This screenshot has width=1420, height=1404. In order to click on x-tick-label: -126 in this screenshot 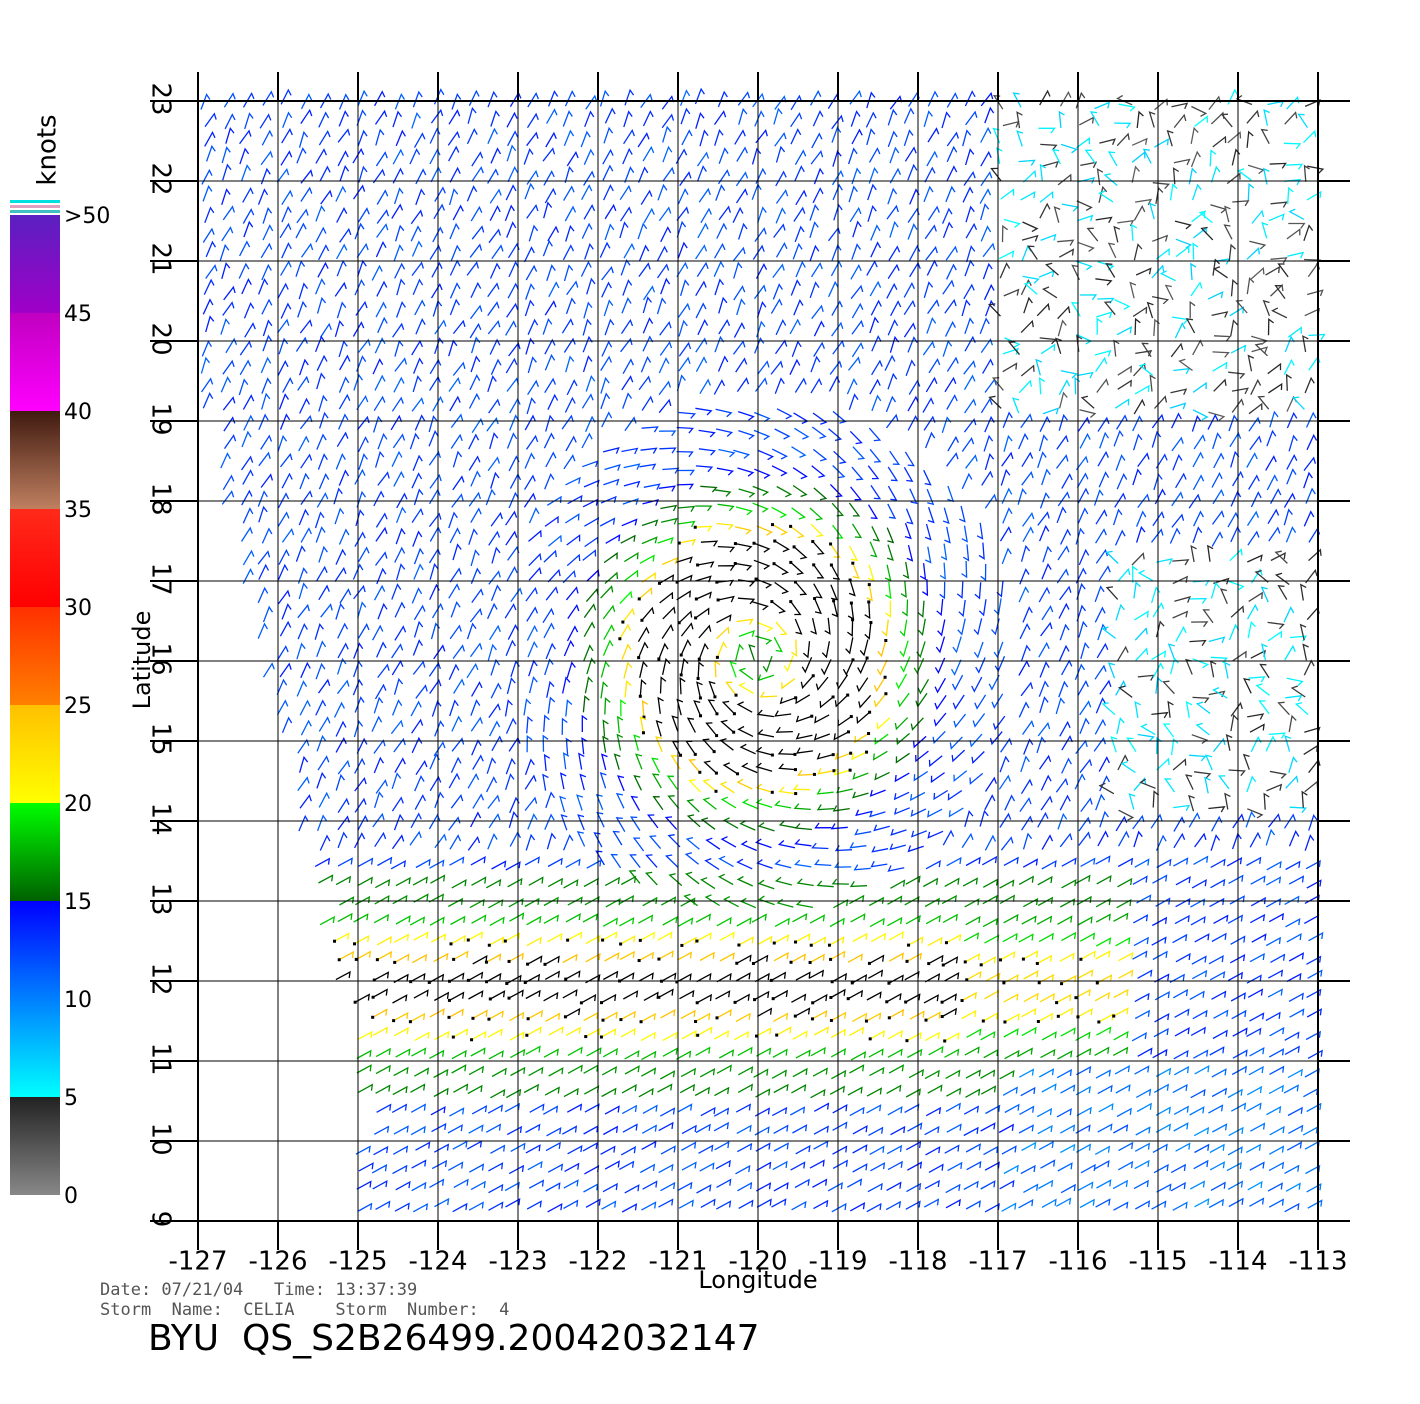, I will do `click(277, 1262)`.